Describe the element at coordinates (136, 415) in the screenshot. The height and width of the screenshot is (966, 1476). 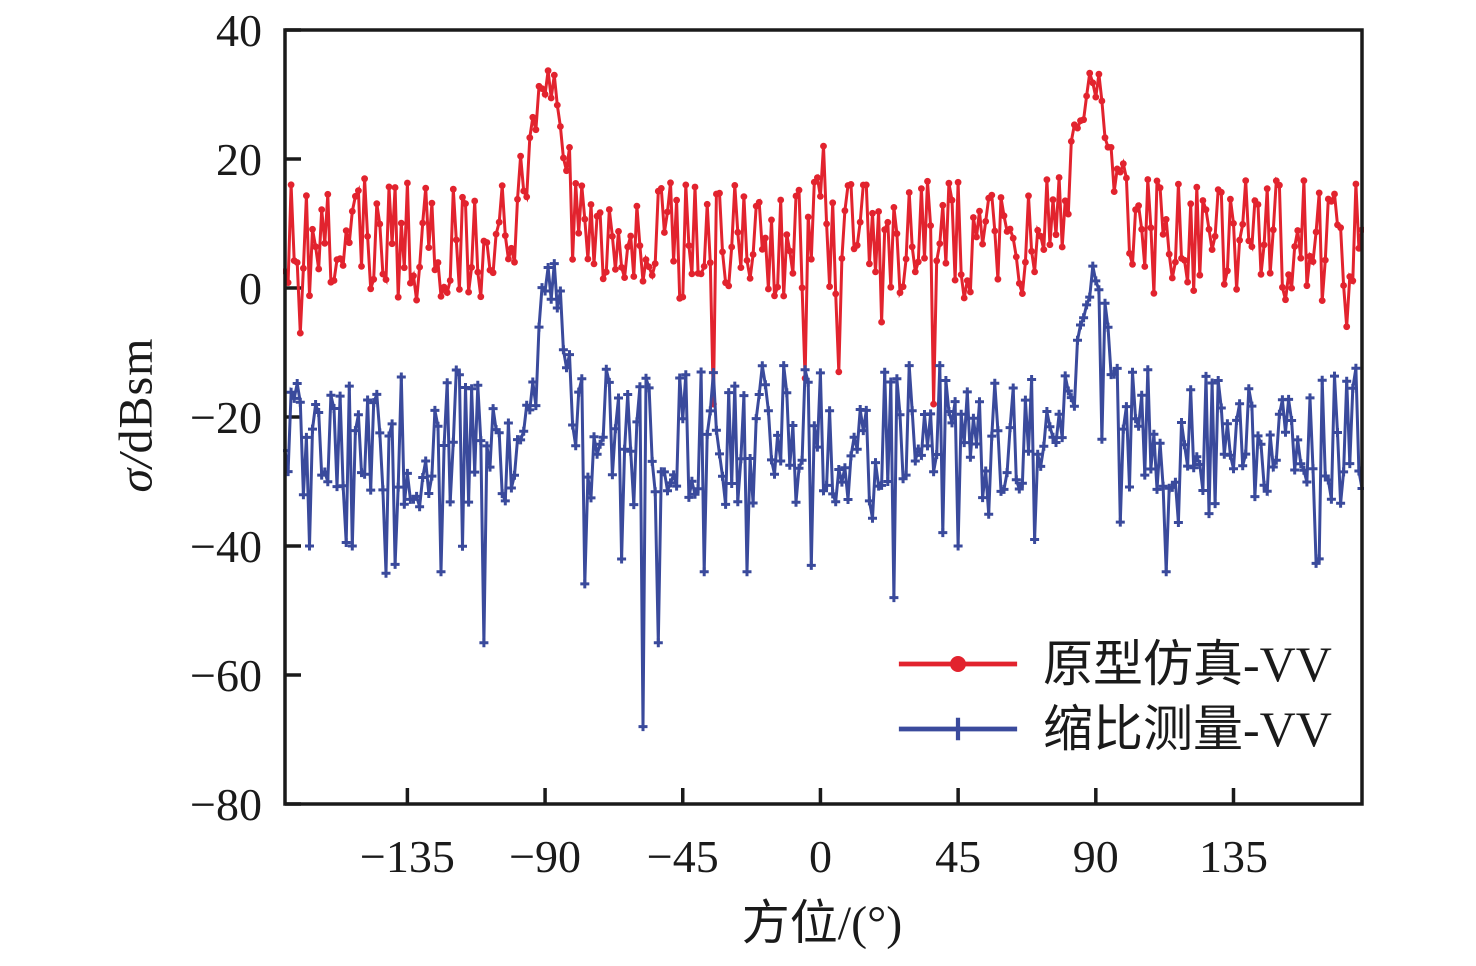
I see `y-axis-title: σ/dBsm` at that location.